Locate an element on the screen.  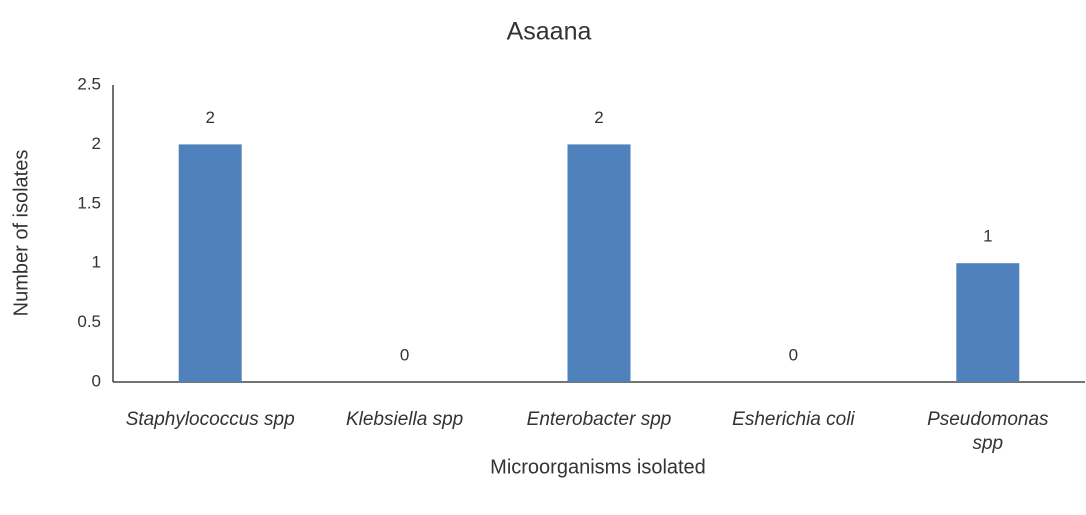
chart-title: Asaana is located at coordinates (549, 32).